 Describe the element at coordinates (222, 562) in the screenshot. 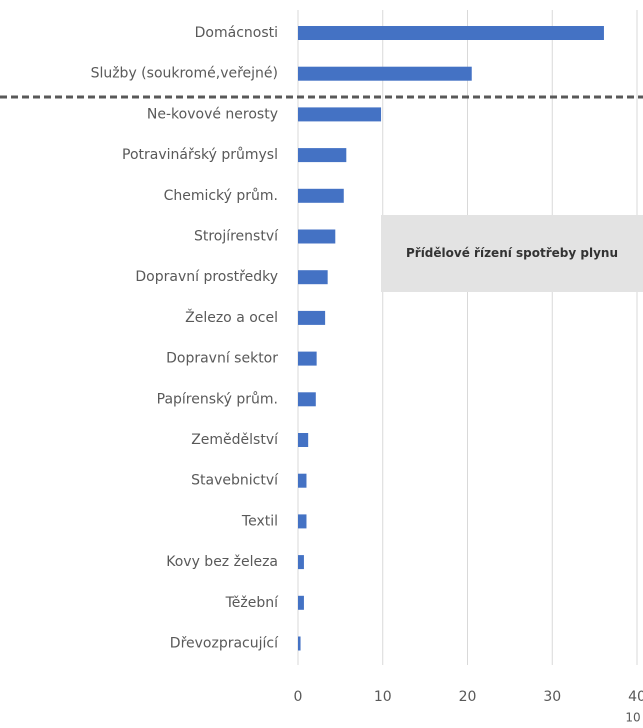

I see `y-tick-label: Kovy bez železa` at that location.